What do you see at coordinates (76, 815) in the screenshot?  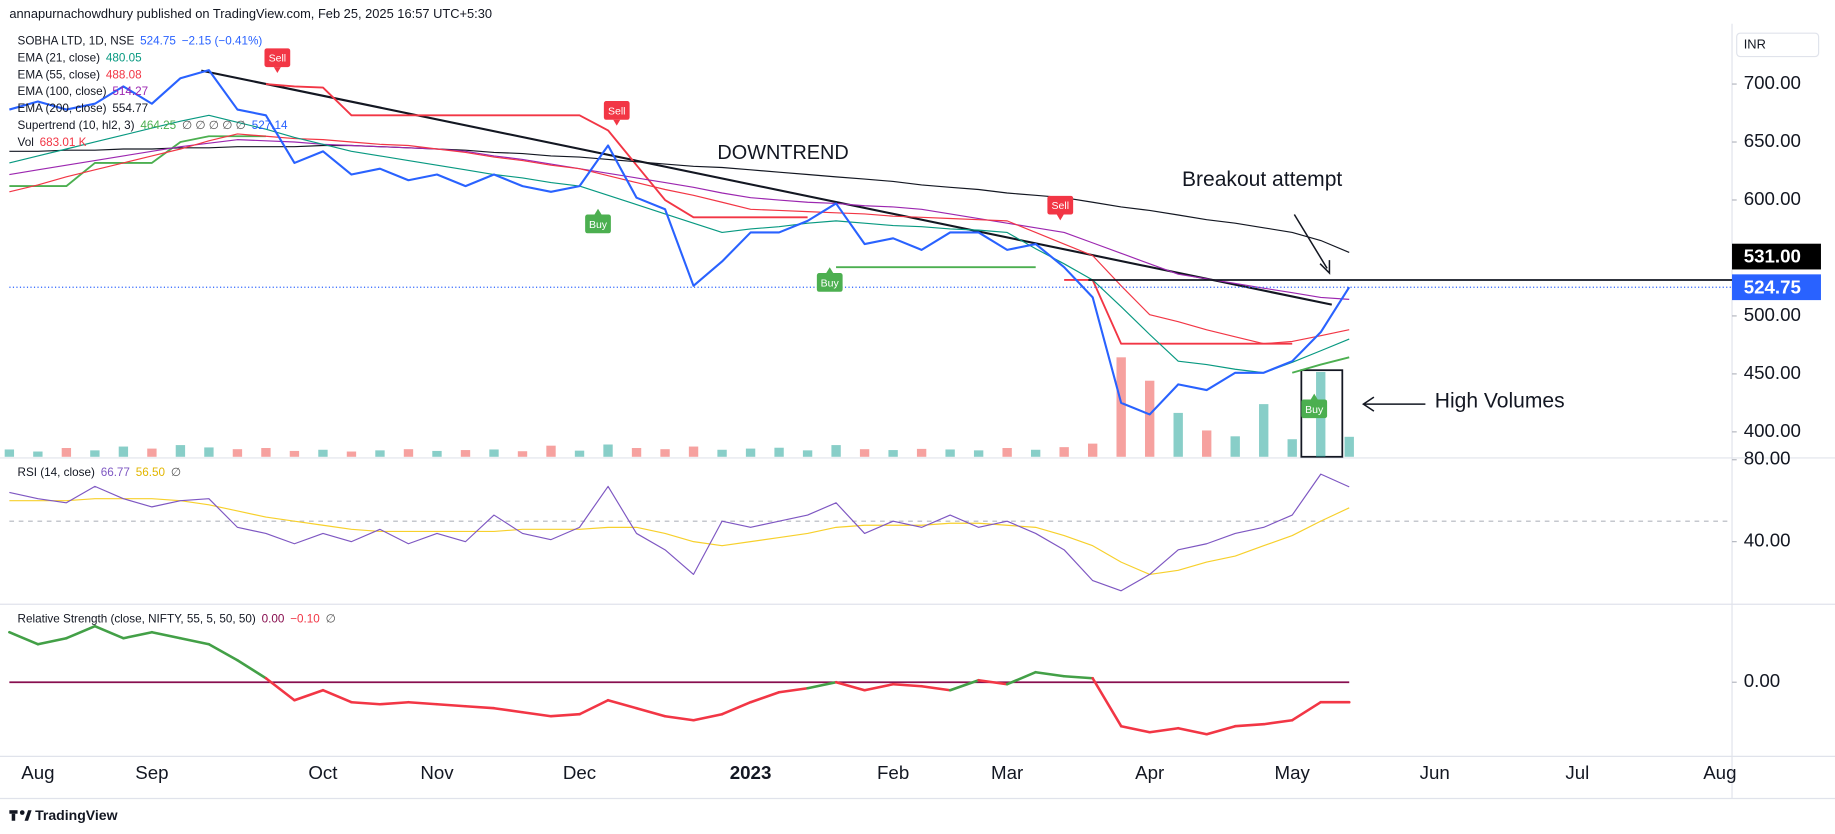 I see `footer-brand: TradingView` at bounding box center [76, 815].